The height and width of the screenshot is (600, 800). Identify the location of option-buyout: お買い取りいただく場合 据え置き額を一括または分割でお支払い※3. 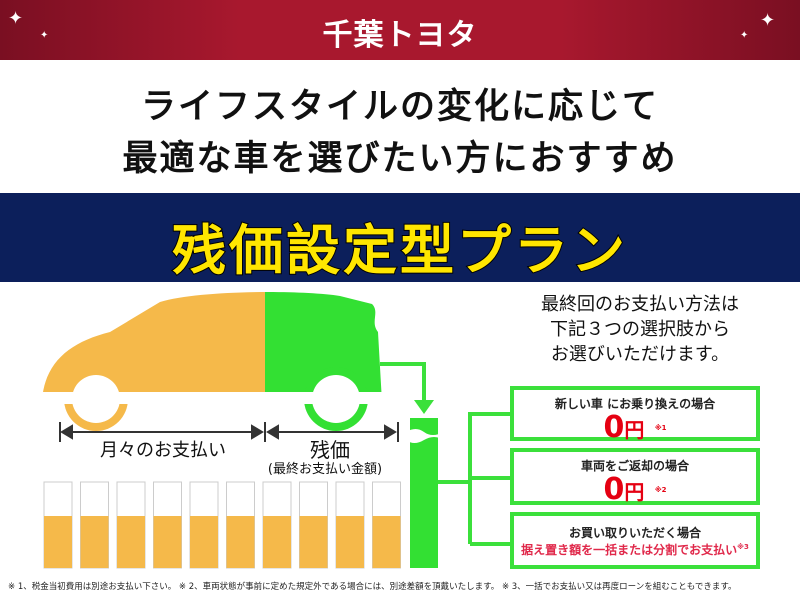
(635, 540).